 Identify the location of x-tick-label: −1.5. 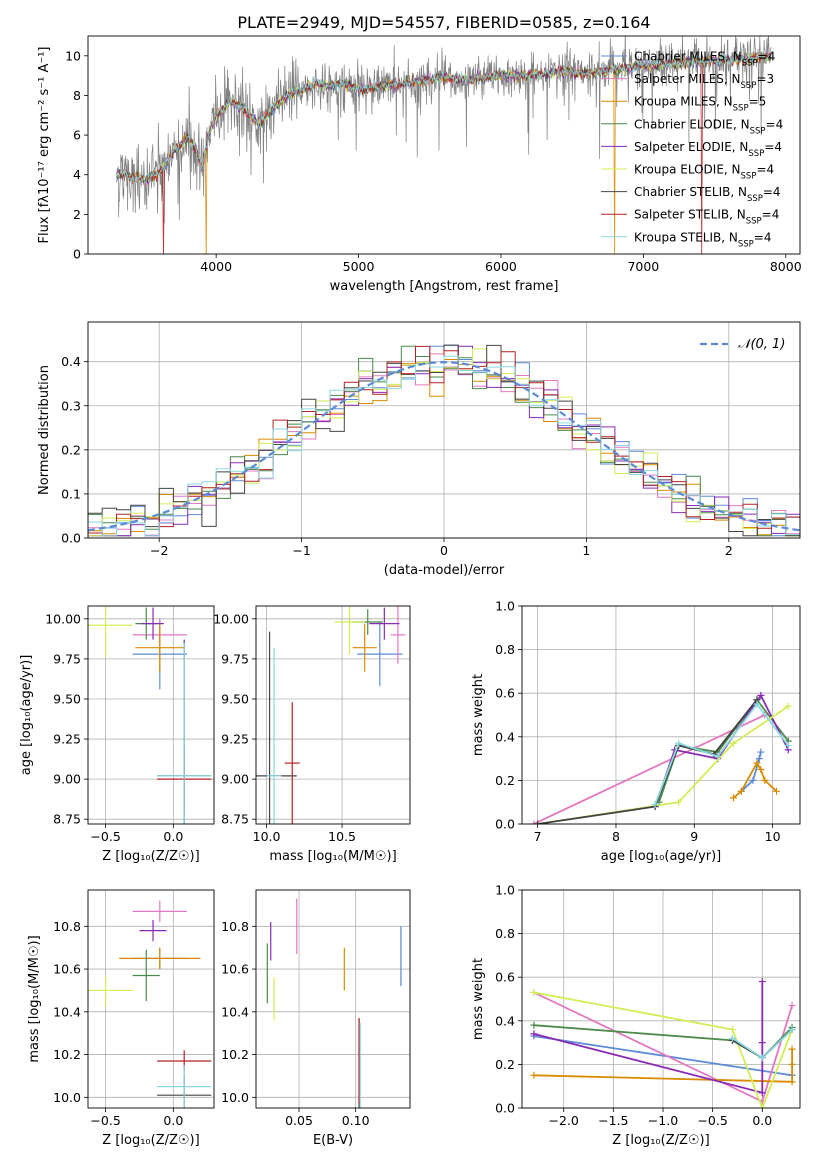
(613, 1120).